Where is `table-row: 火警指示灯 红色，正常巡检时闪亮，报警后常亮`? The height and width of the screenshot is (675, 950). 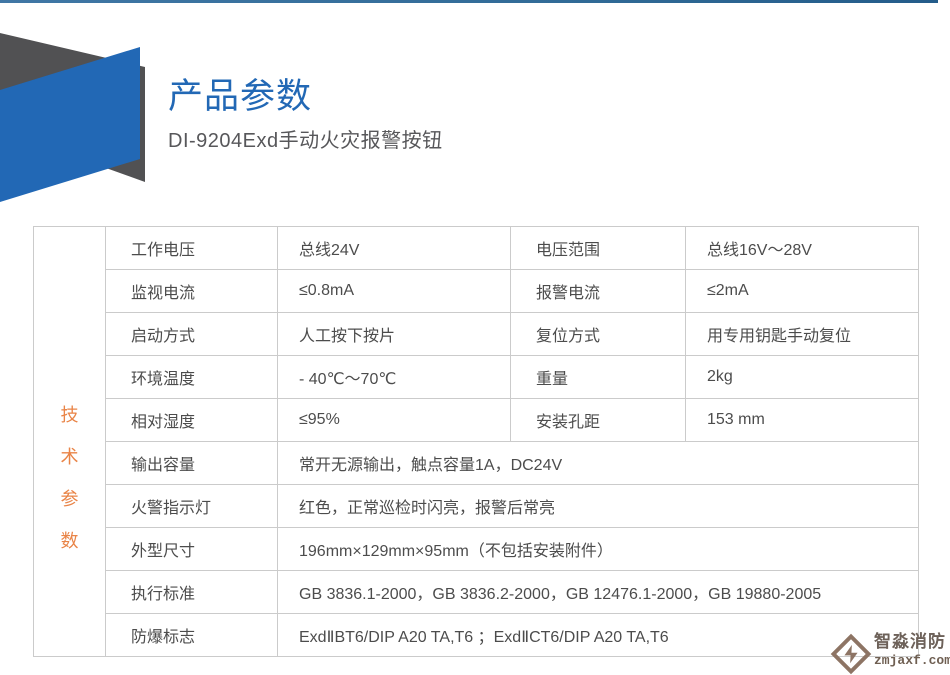
table-row: 火警指示灯 红色，正常巡检时闪亮，报警后常亮 is located at coordinates (476, 506).